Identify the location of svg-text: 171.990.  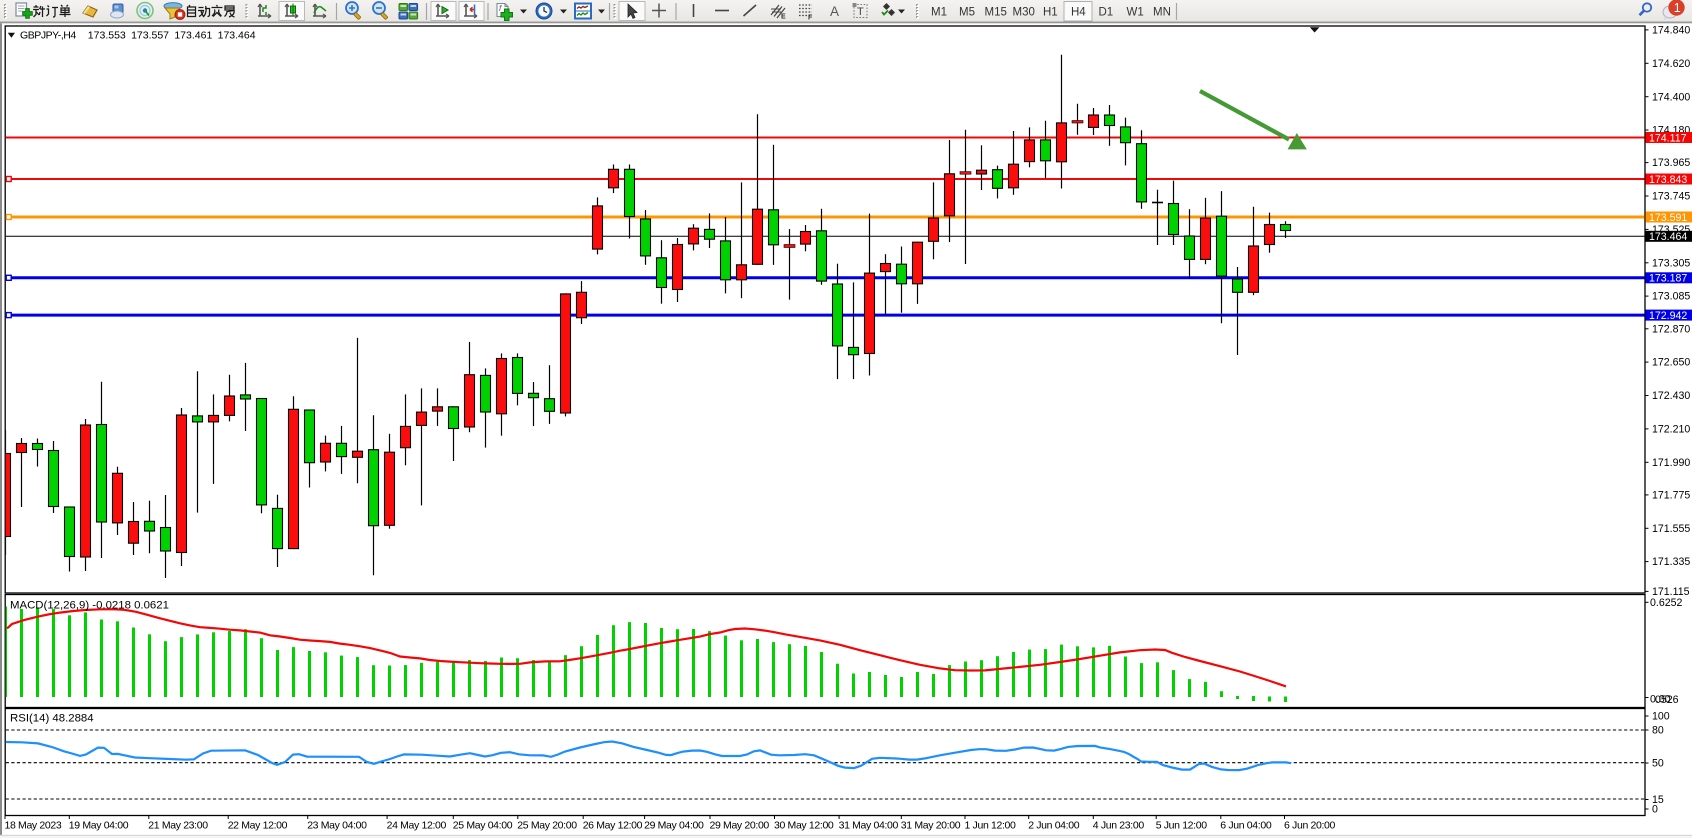
(1671, 463).